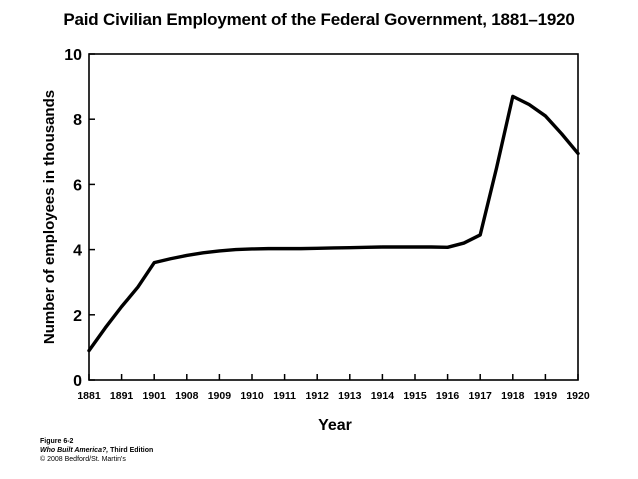  What do you see at coordinates (77, 316) in the screenshot?
I see `y-tick-label: 2` at bounding box center [77, 316].